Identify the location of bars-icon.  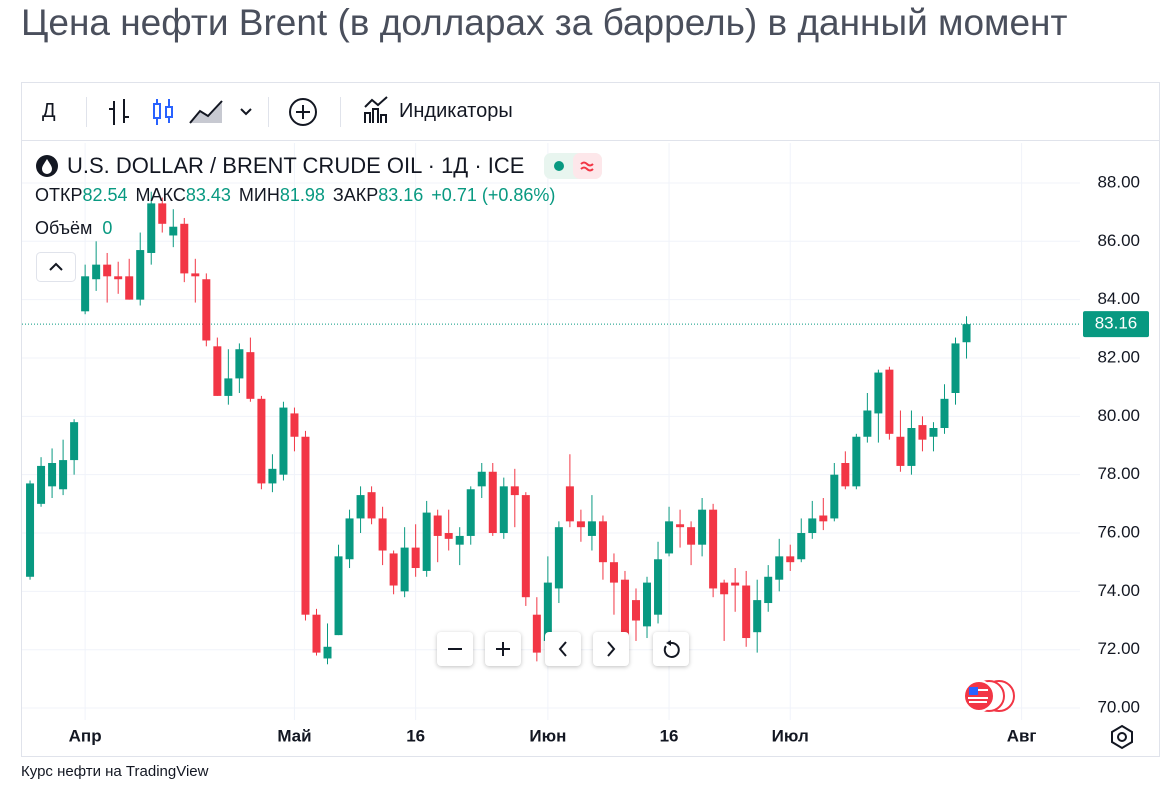
(119, 111).